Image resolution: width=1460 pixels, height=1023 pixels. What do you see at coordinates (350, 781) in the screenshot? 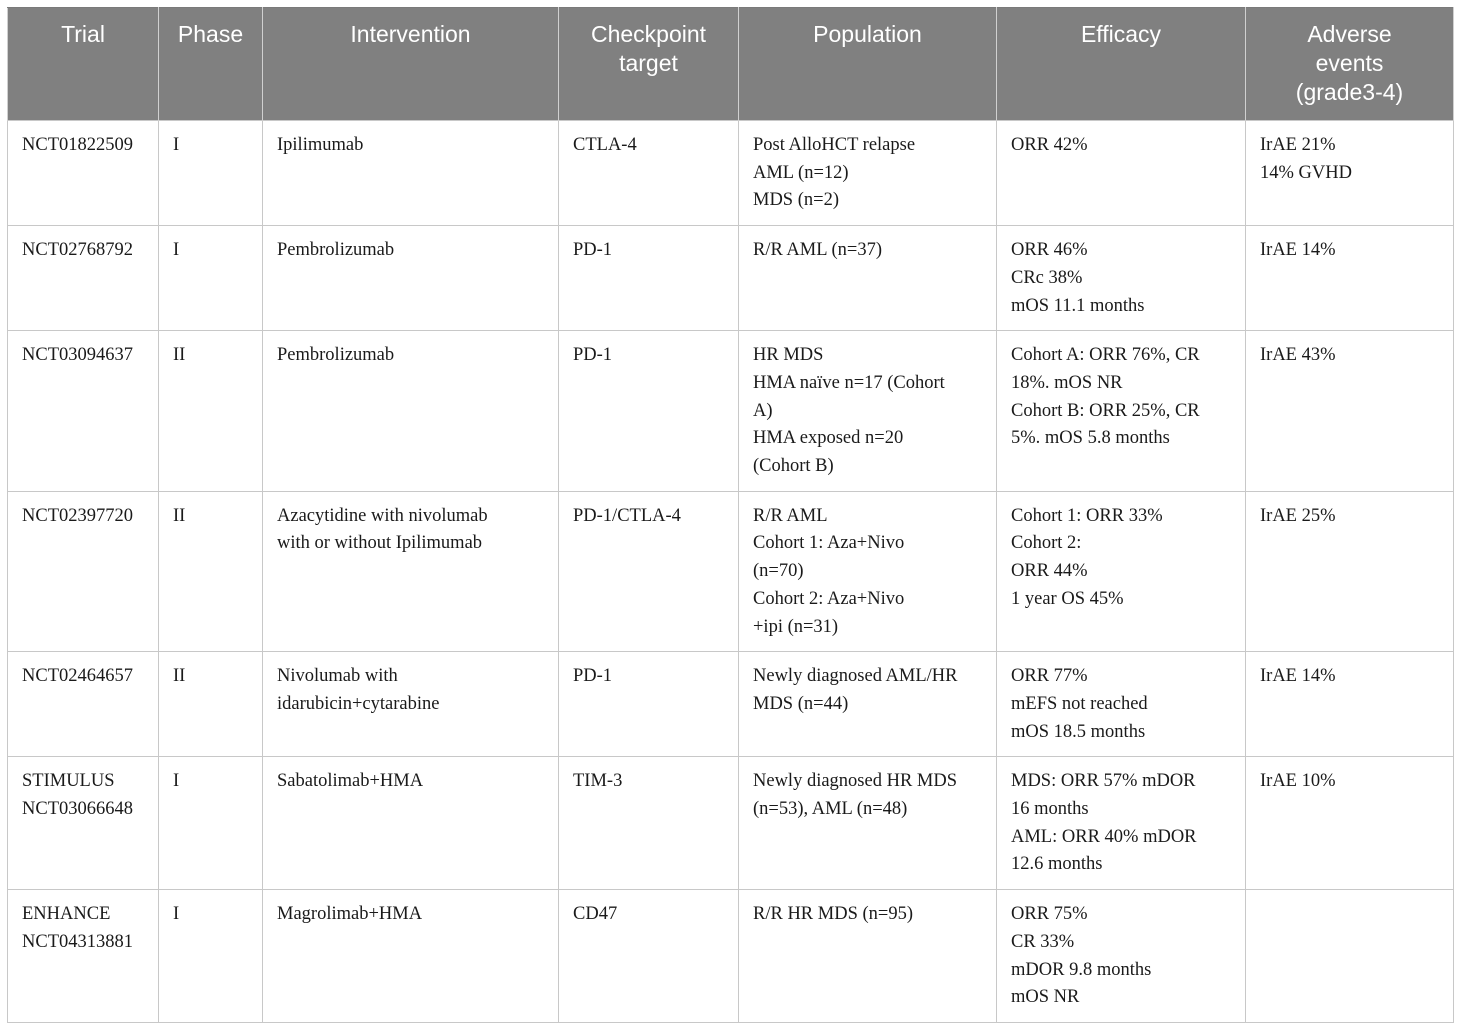
I see `cell-line: Sabatolimab+HMA` at bounding box center [350, 781].